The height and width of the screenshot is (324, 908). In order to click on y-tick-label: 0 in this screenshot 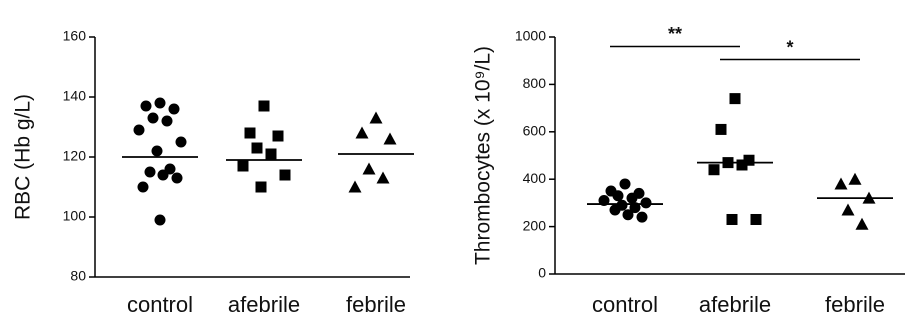, I will do `click(542, 273)`.